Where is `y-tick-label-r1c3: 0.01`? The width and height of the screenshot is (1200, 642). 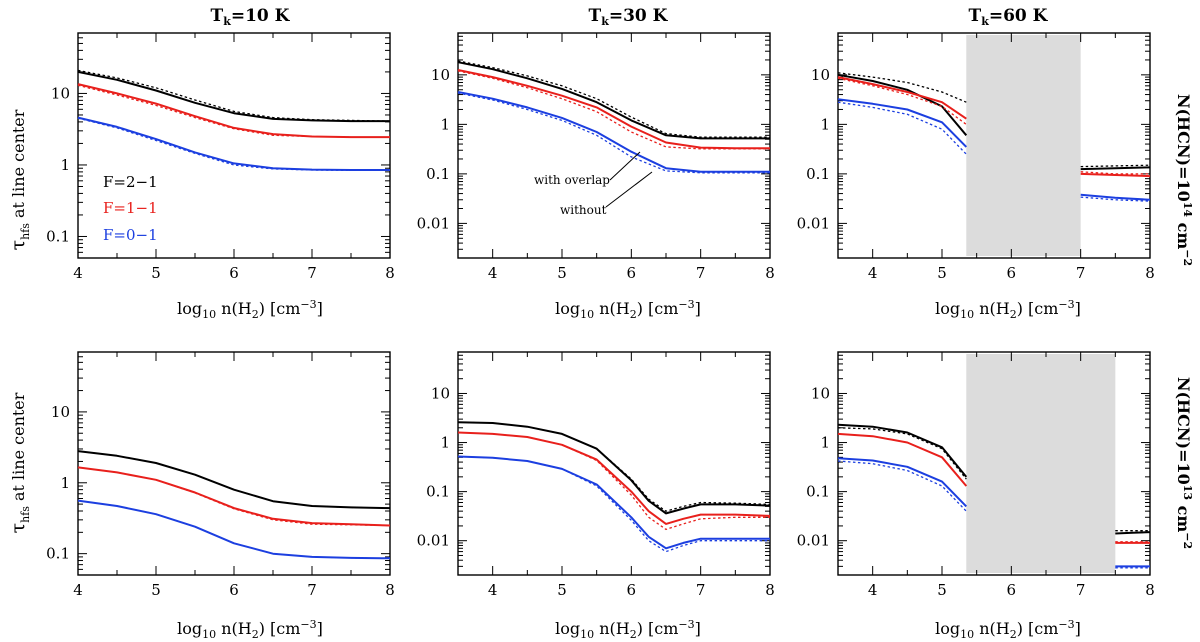 y-tick-label-r1c3: 0.01 is located at coordinates (813, 223).